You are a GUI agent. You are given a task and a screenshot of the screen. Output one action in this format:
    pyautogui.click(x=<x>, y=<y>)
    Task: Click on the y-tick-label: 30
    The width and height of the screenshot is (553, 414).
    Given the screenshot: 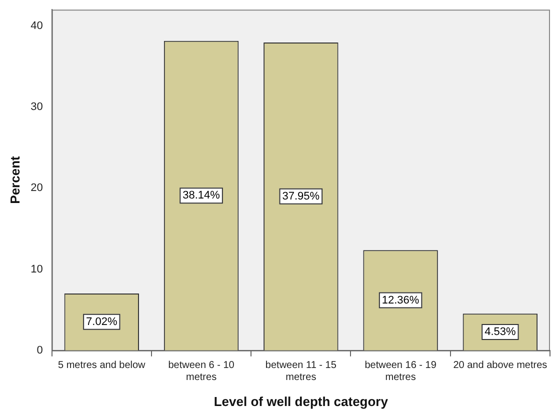 What is the action you would take?
    pyautogui.click(x=36, y=107)
    